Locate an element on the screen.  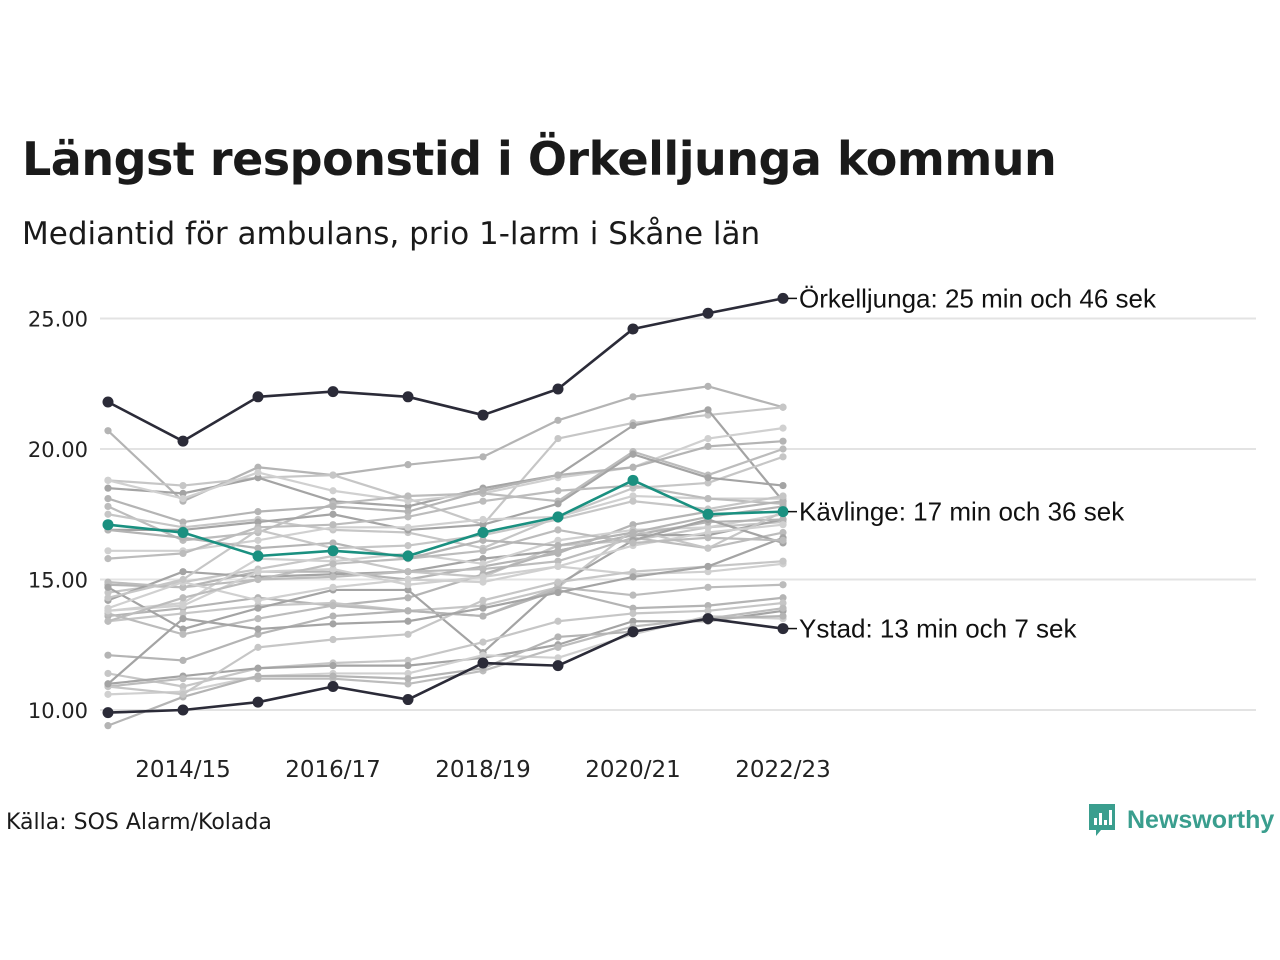
y-tick-label: 25.00 is located at coordinates (58, 320).